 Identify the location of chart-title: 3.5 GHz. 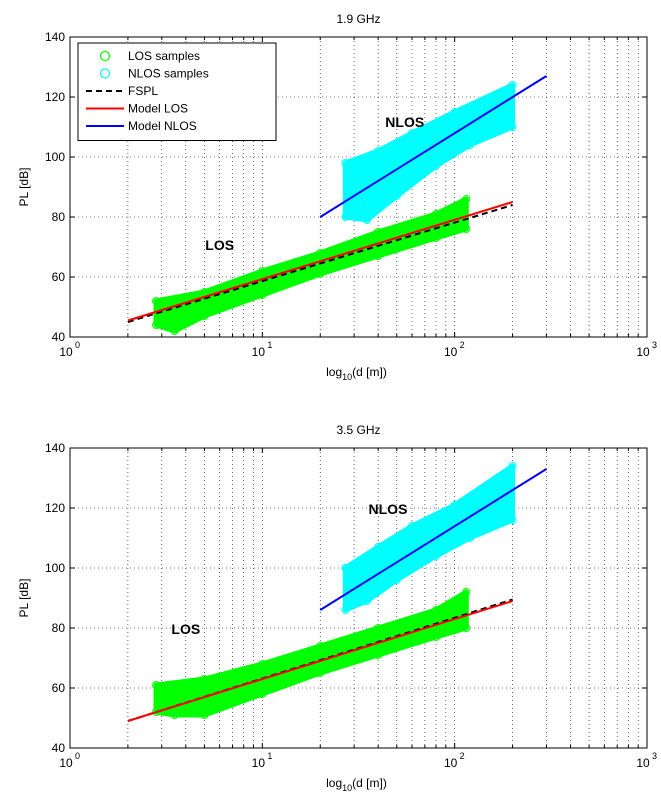
(358, 430).